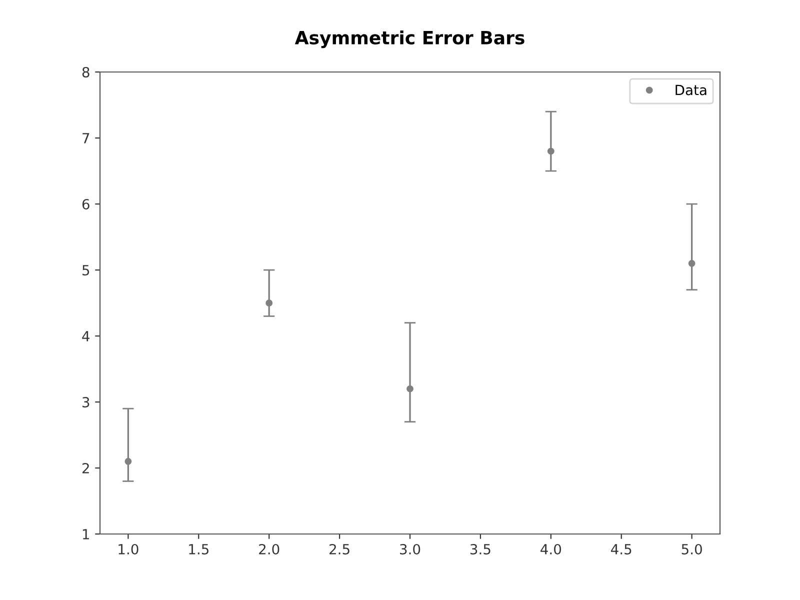 This screenshot has width=800, height=600. I want to click on chart-title: Asymmetric Error Bars, so click(409, 39).